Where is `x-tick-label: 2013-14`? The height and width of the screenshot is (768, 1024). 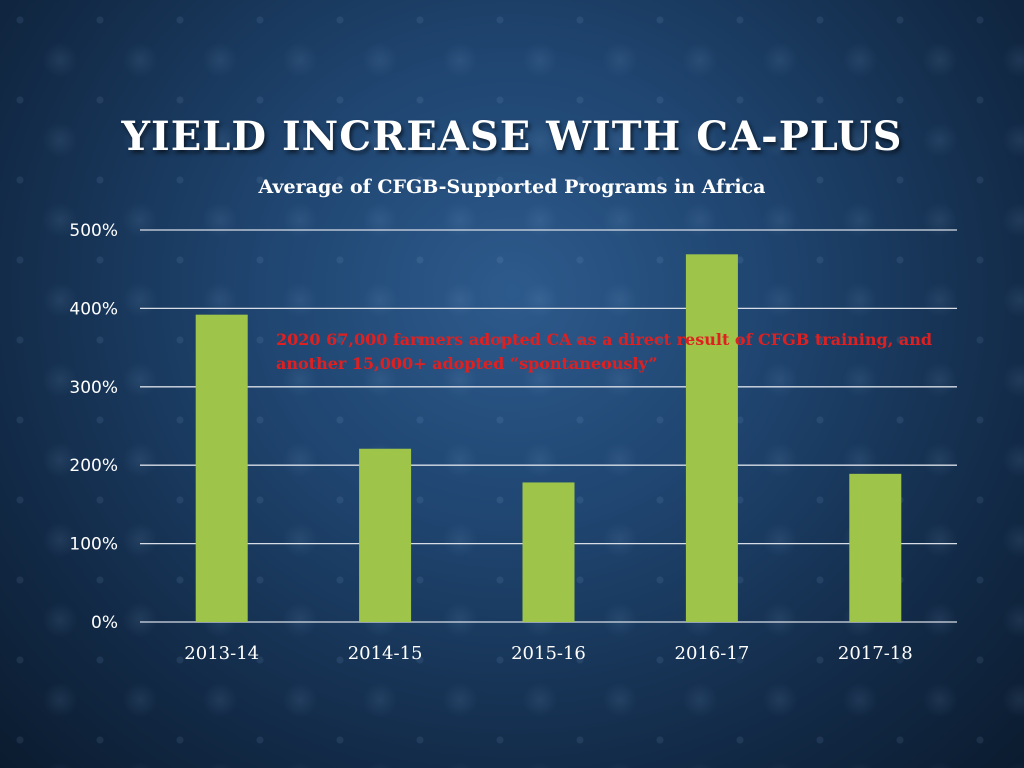 x-tick-label: 2013-14 is located at coordinates (221, 653).